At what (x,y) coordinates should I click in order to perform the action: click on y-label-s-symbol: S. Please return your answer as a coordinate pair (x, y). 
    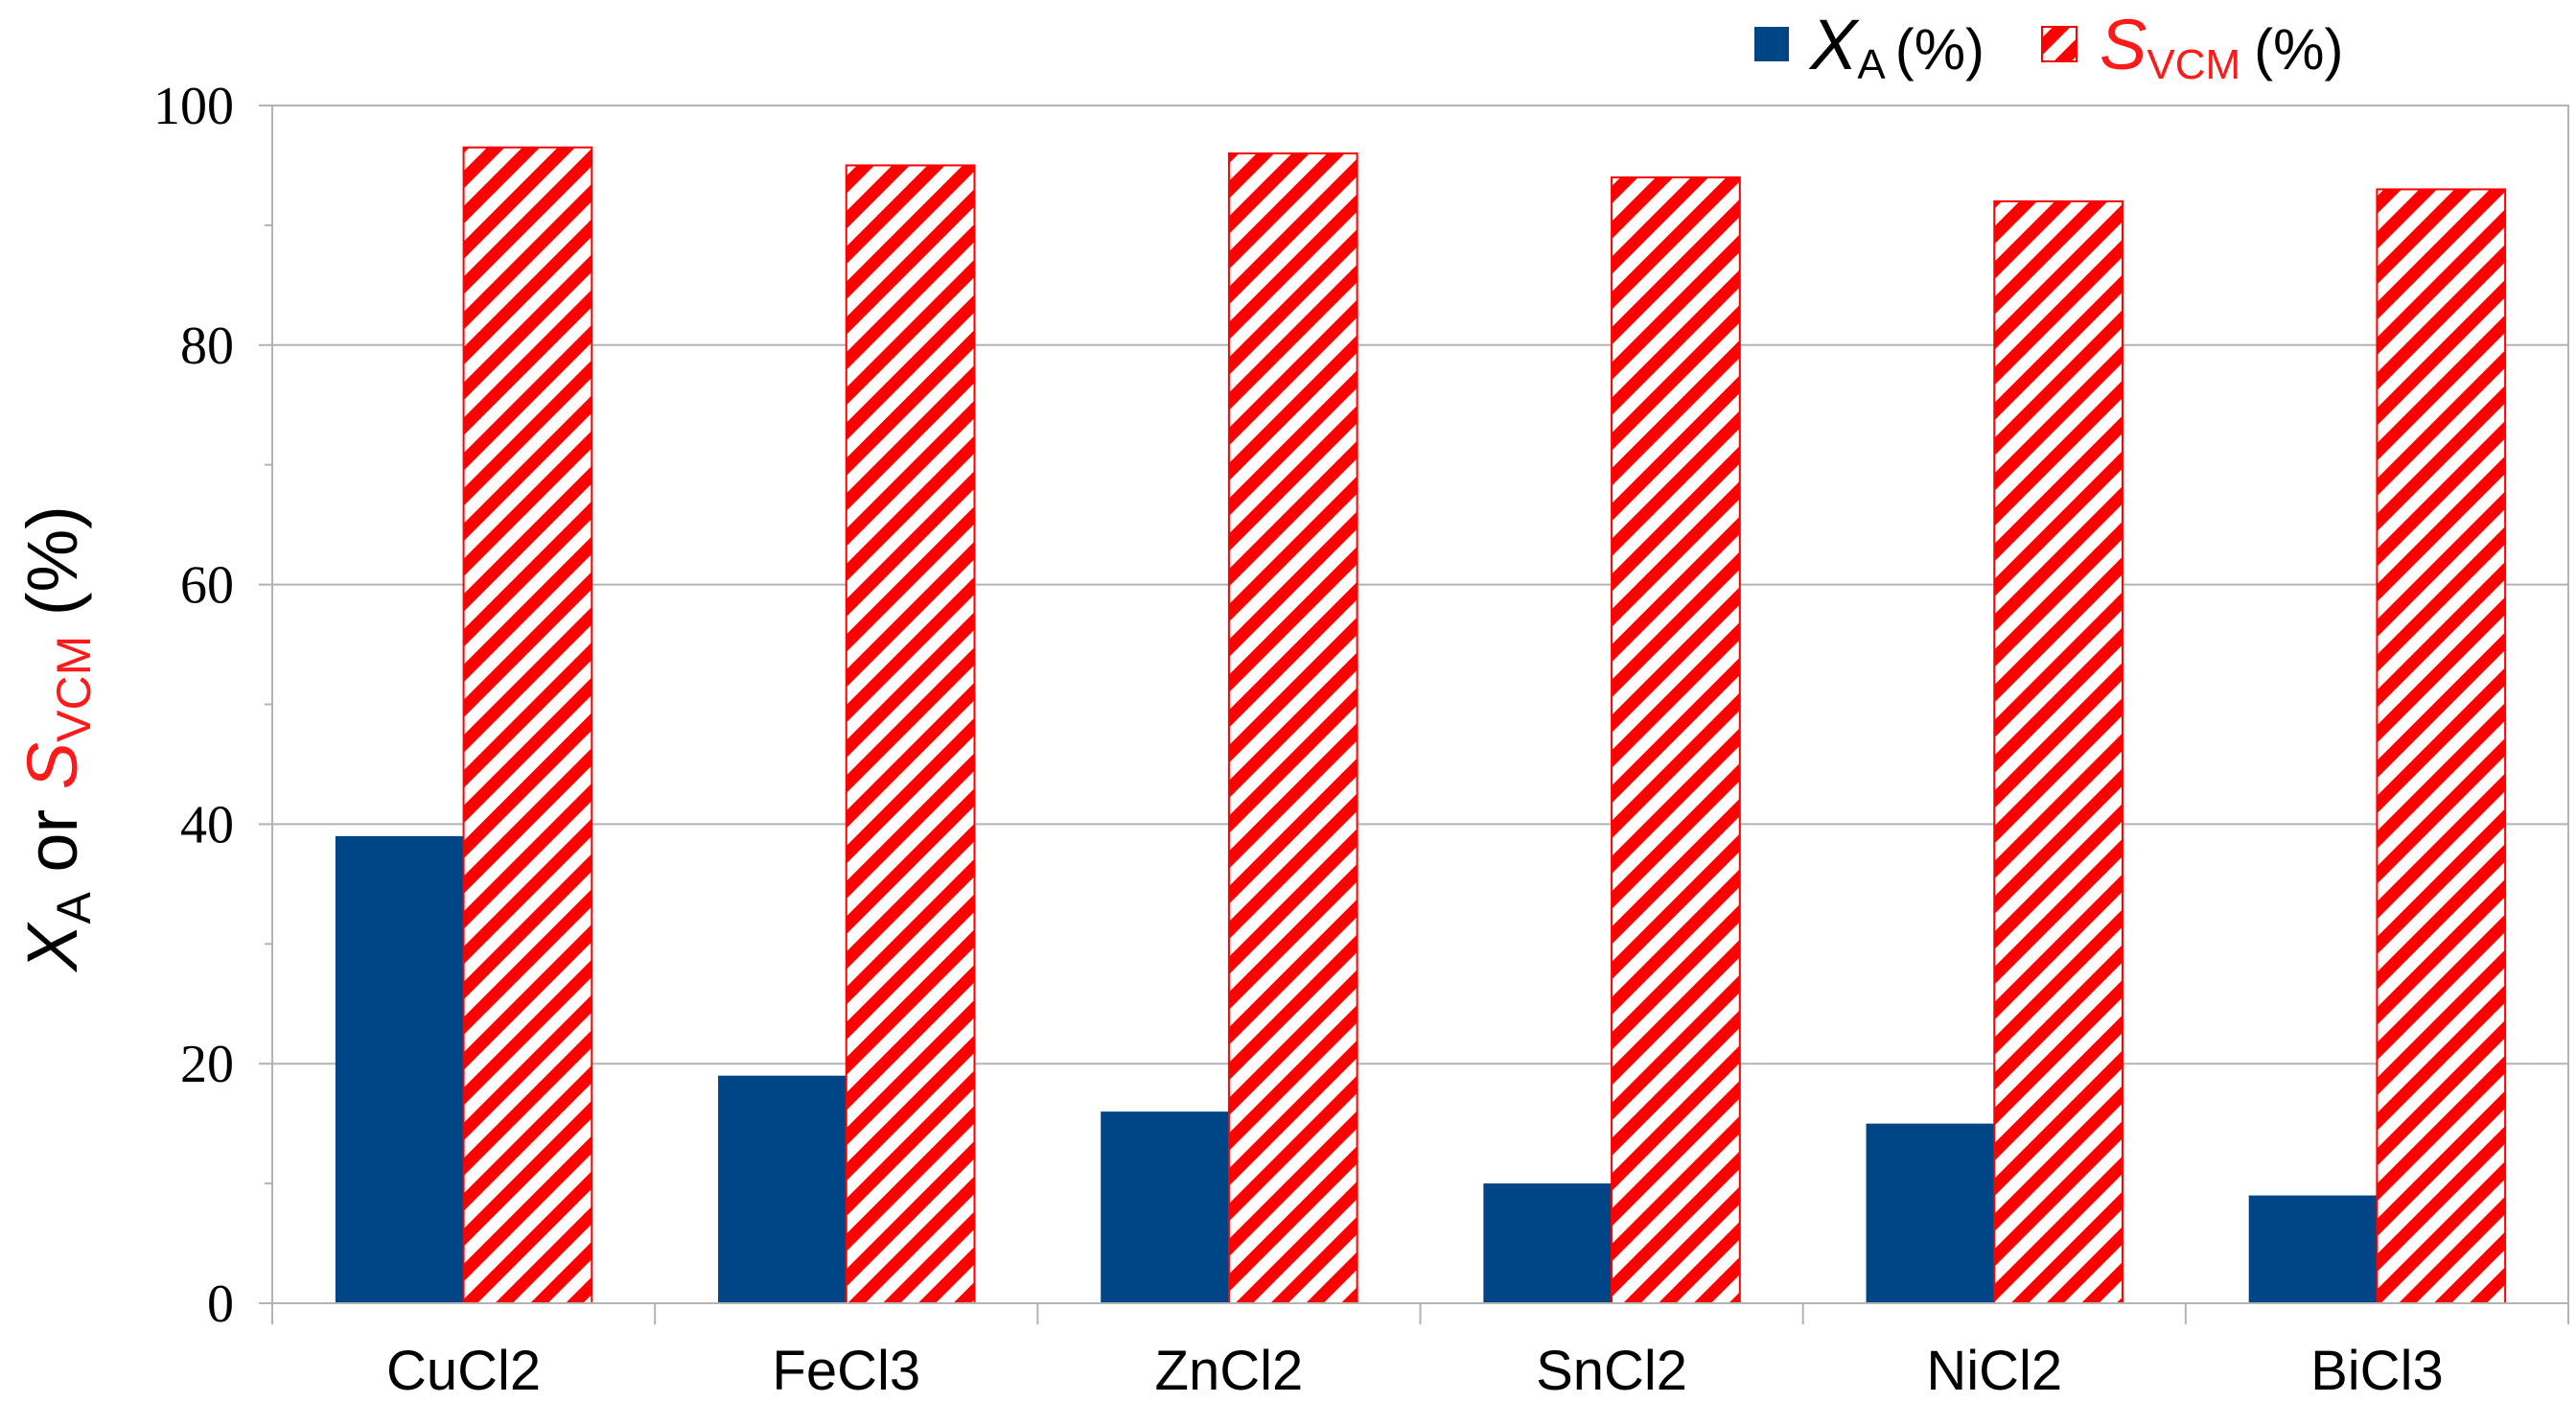
    Looking at the image, I should click on (52, 765).